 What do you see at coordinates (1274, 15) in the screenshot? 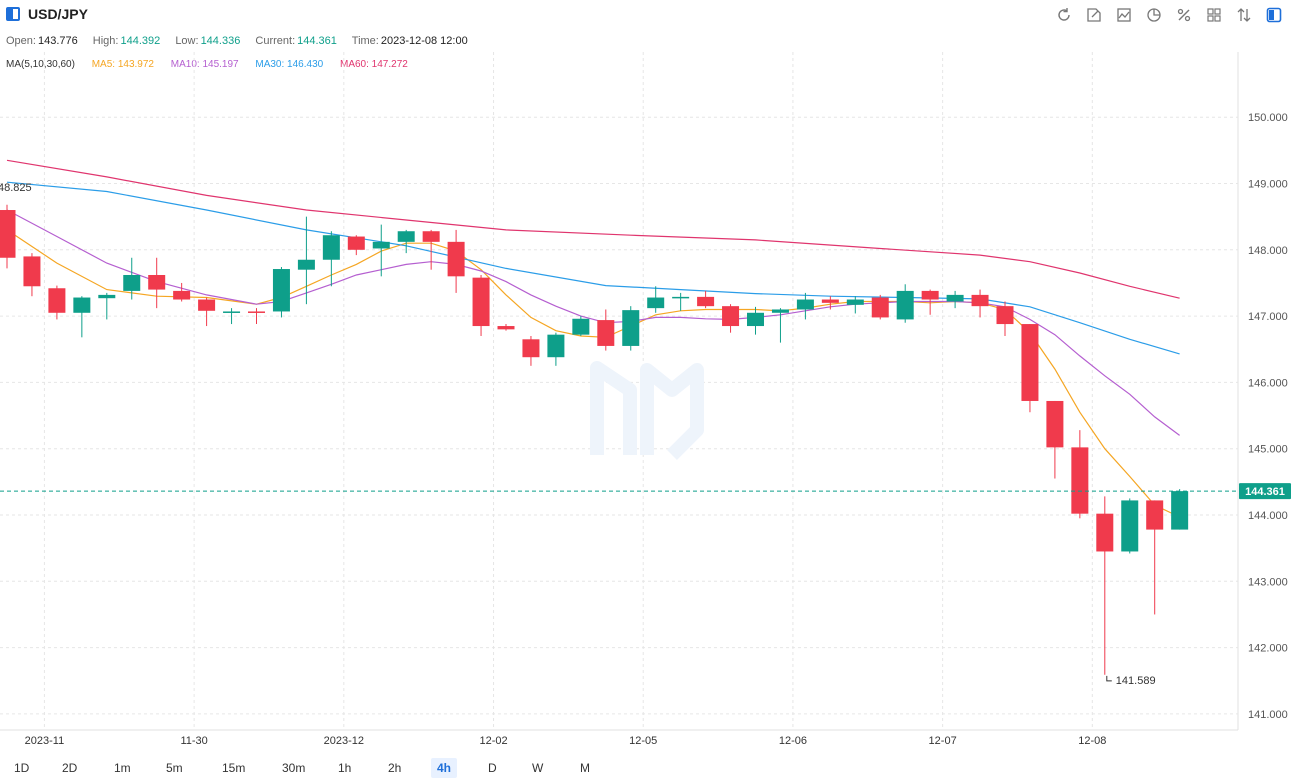
I see `fullscreen-icon` at bounding box center [1274, 15].